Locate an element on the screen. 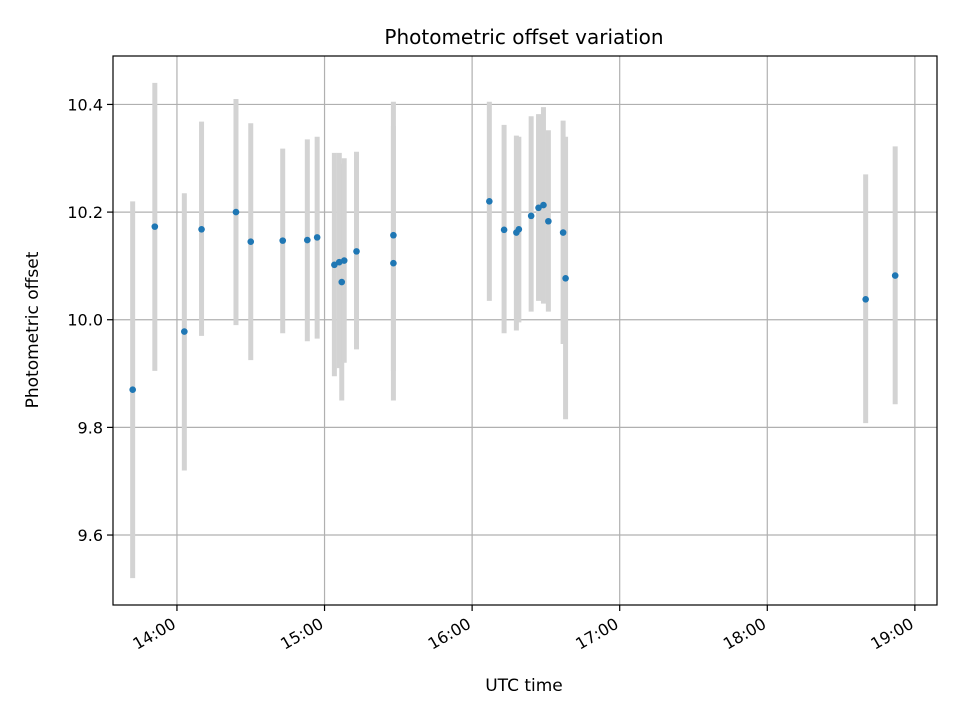 This screenshot has width=960, height=720. x-tick-label: 18:00 is located at coordinates (744, 634).